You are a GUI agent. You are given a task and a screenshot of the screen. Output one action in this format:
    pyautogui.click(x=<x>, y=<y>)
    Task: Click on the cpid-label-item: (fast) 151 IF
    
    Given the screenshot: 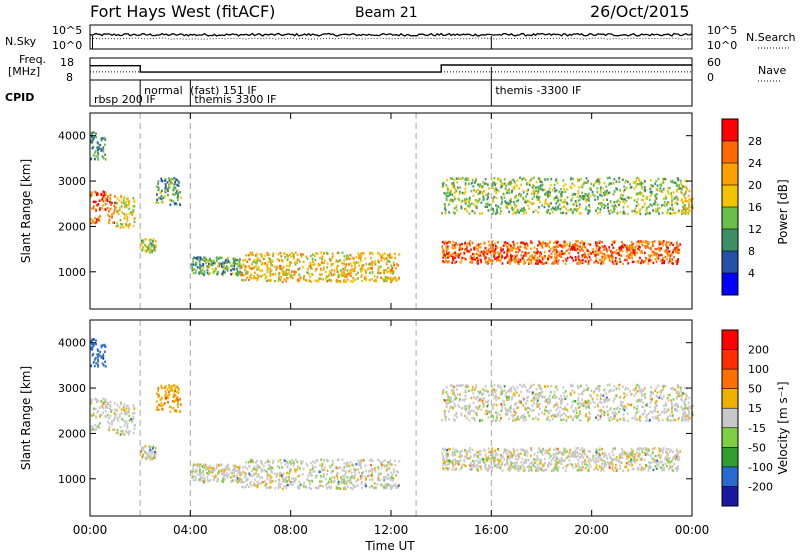 What is the action you would take?
    pyautogui.click(x=223, y=90)
    